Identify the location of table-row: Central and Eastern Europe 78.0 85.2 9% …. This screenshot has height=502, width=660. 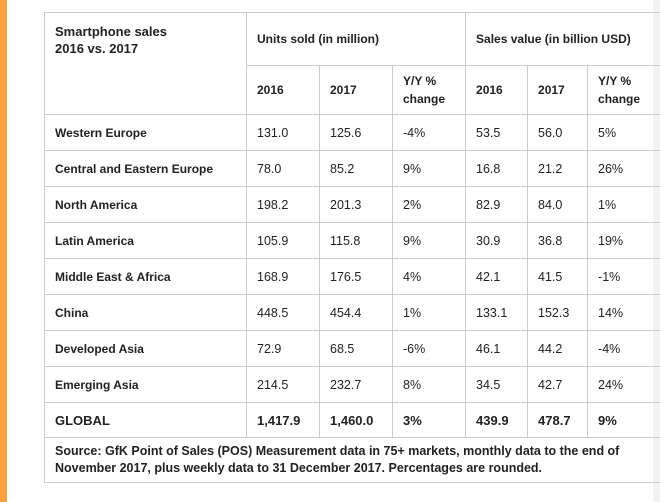
(352, 168).